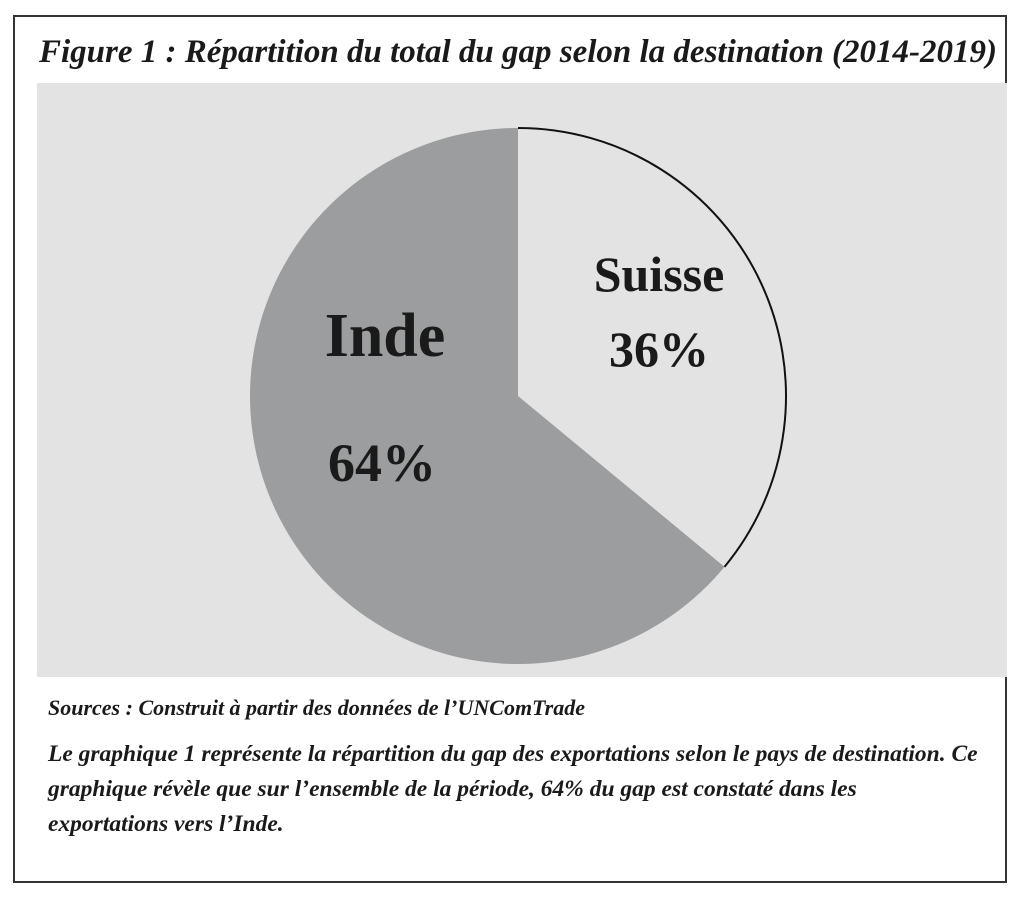 The image size is (1024, 905). I want to click on slice-value-label-suisse: 36%, so click(659, 349).